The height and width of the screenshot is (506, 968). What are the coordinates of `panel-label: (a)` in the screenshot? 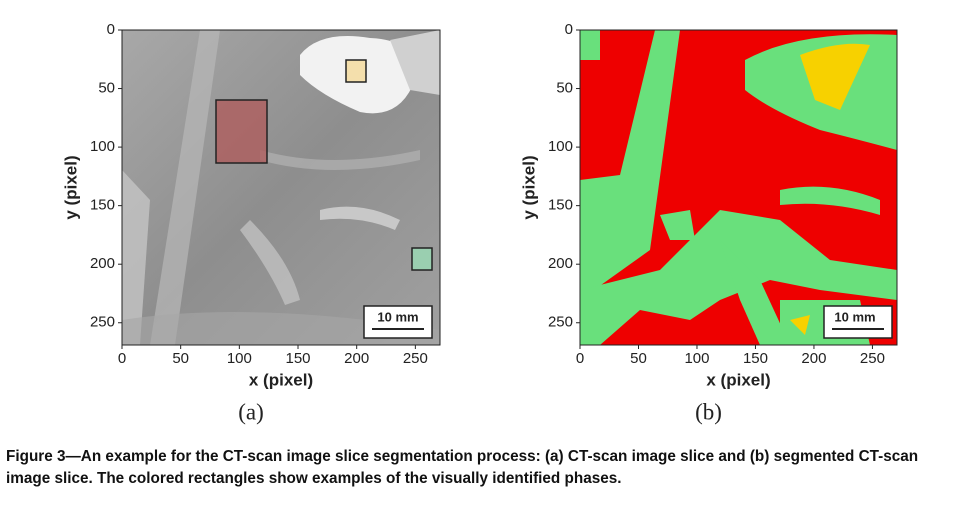 It's located at (251, 411).